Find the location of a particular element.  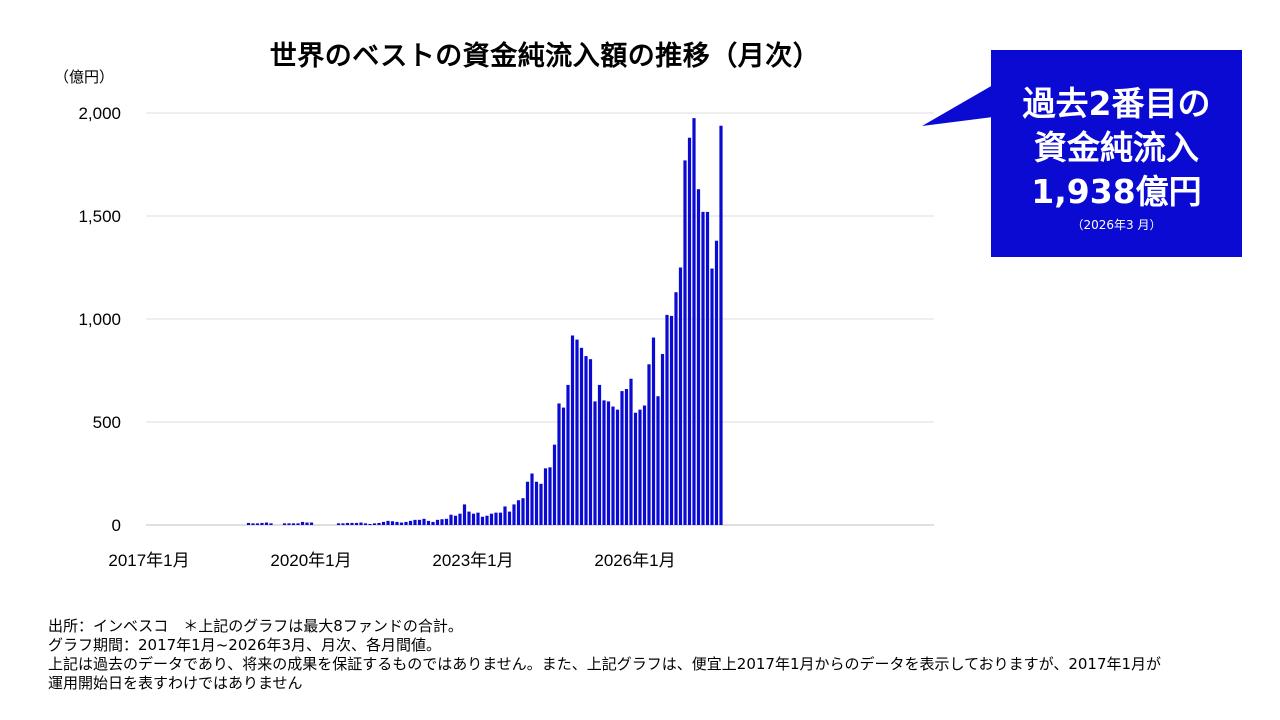

x-tick-label: 2020年1月 is located at coordinates (310, 560).